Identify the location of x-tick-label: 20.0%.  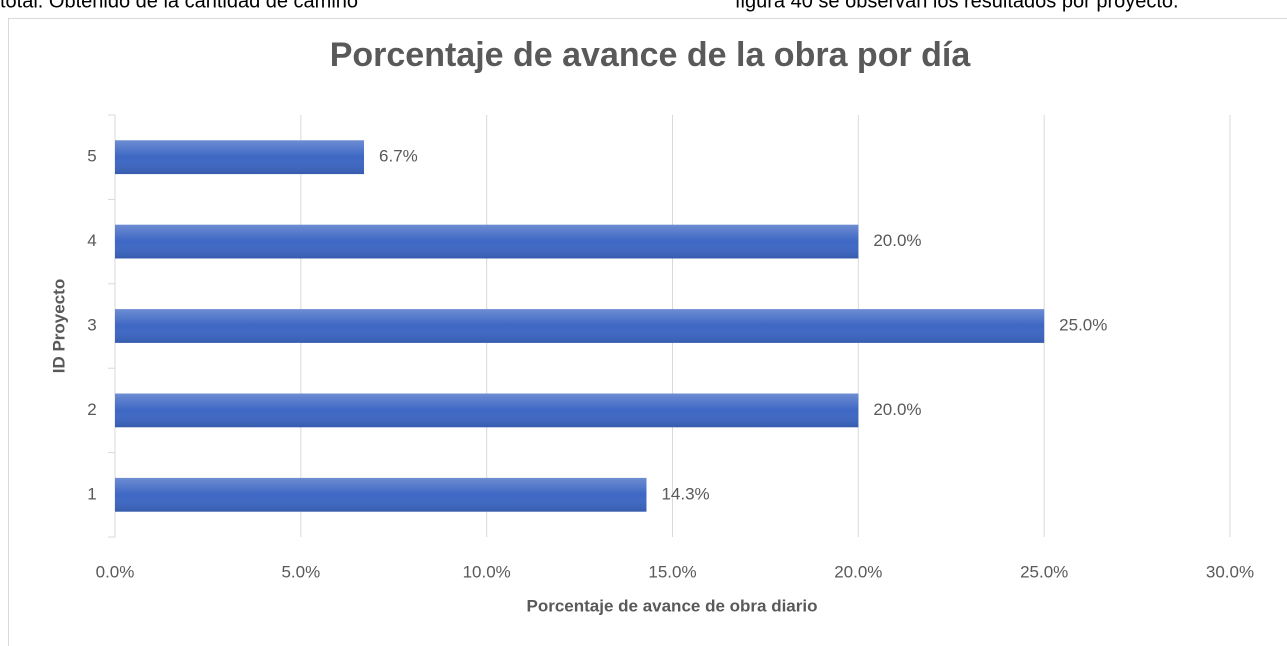
(858, 571).